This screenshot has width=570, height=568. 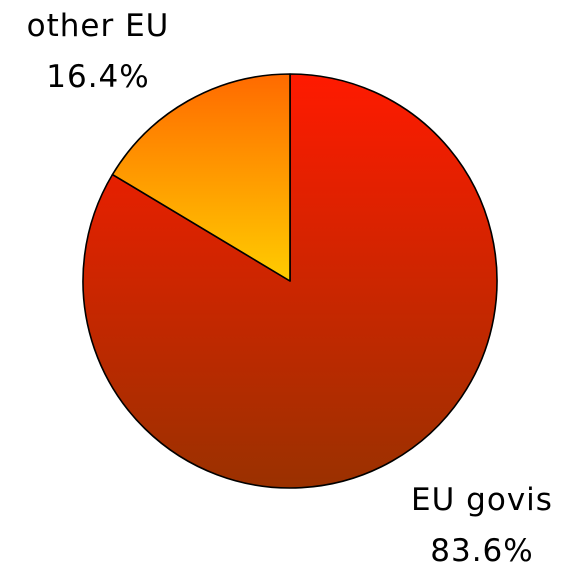 What do you see at coordinates (481, 550) in the screenshot?
I see `slice-value-eu-govis: 83.6%` at bounding box center [481, 550].